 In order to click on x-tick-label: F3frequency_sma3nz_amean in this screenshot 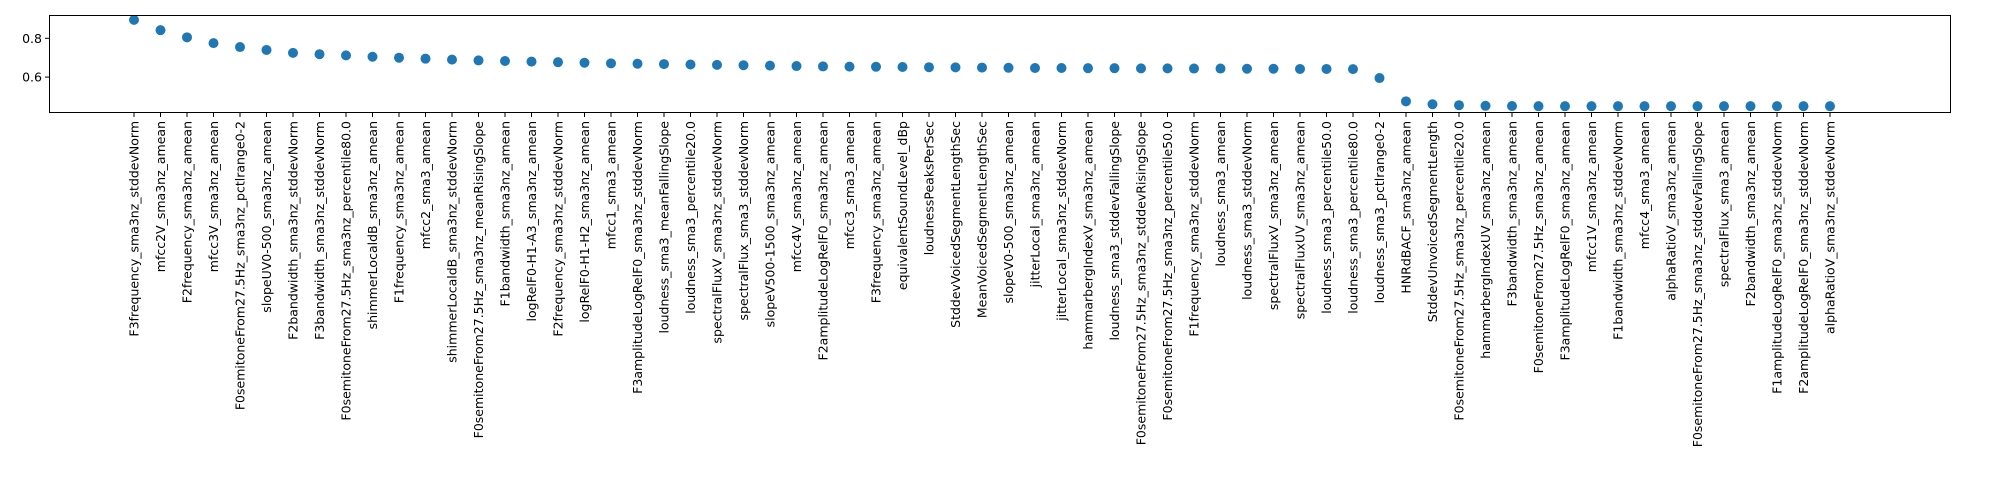, I will do `click(876, 212)`.